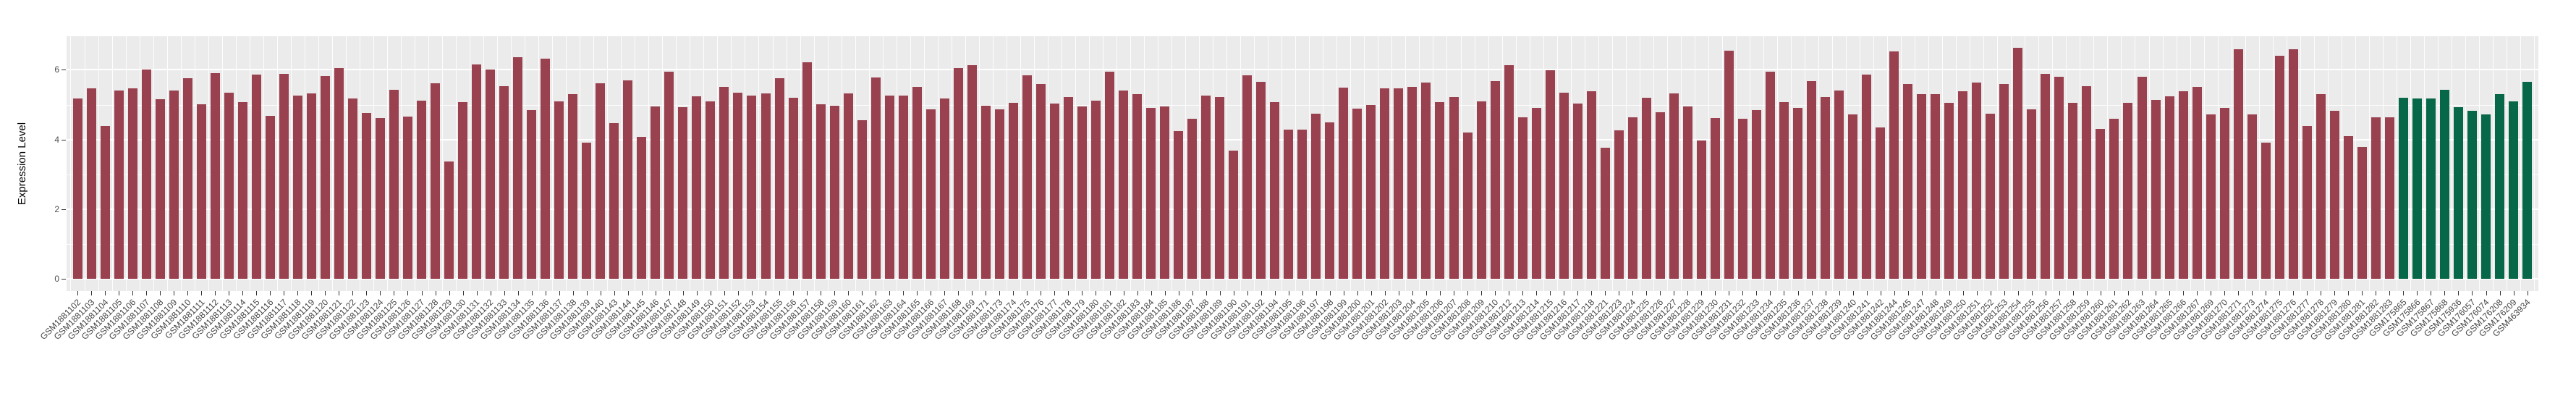 The image size is (2576, 420). Describe the element at coordinates (1853, 196) in the screenshot. I see `bar-GSM1881240` at that location.